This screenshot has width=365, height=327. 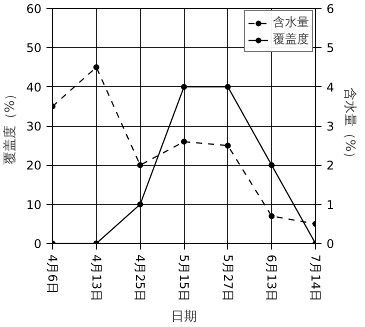 What do you see at coordinates (34, 127) in the screenshot?
I see `y-tick-label: 30` at bounding box center [34, 127].